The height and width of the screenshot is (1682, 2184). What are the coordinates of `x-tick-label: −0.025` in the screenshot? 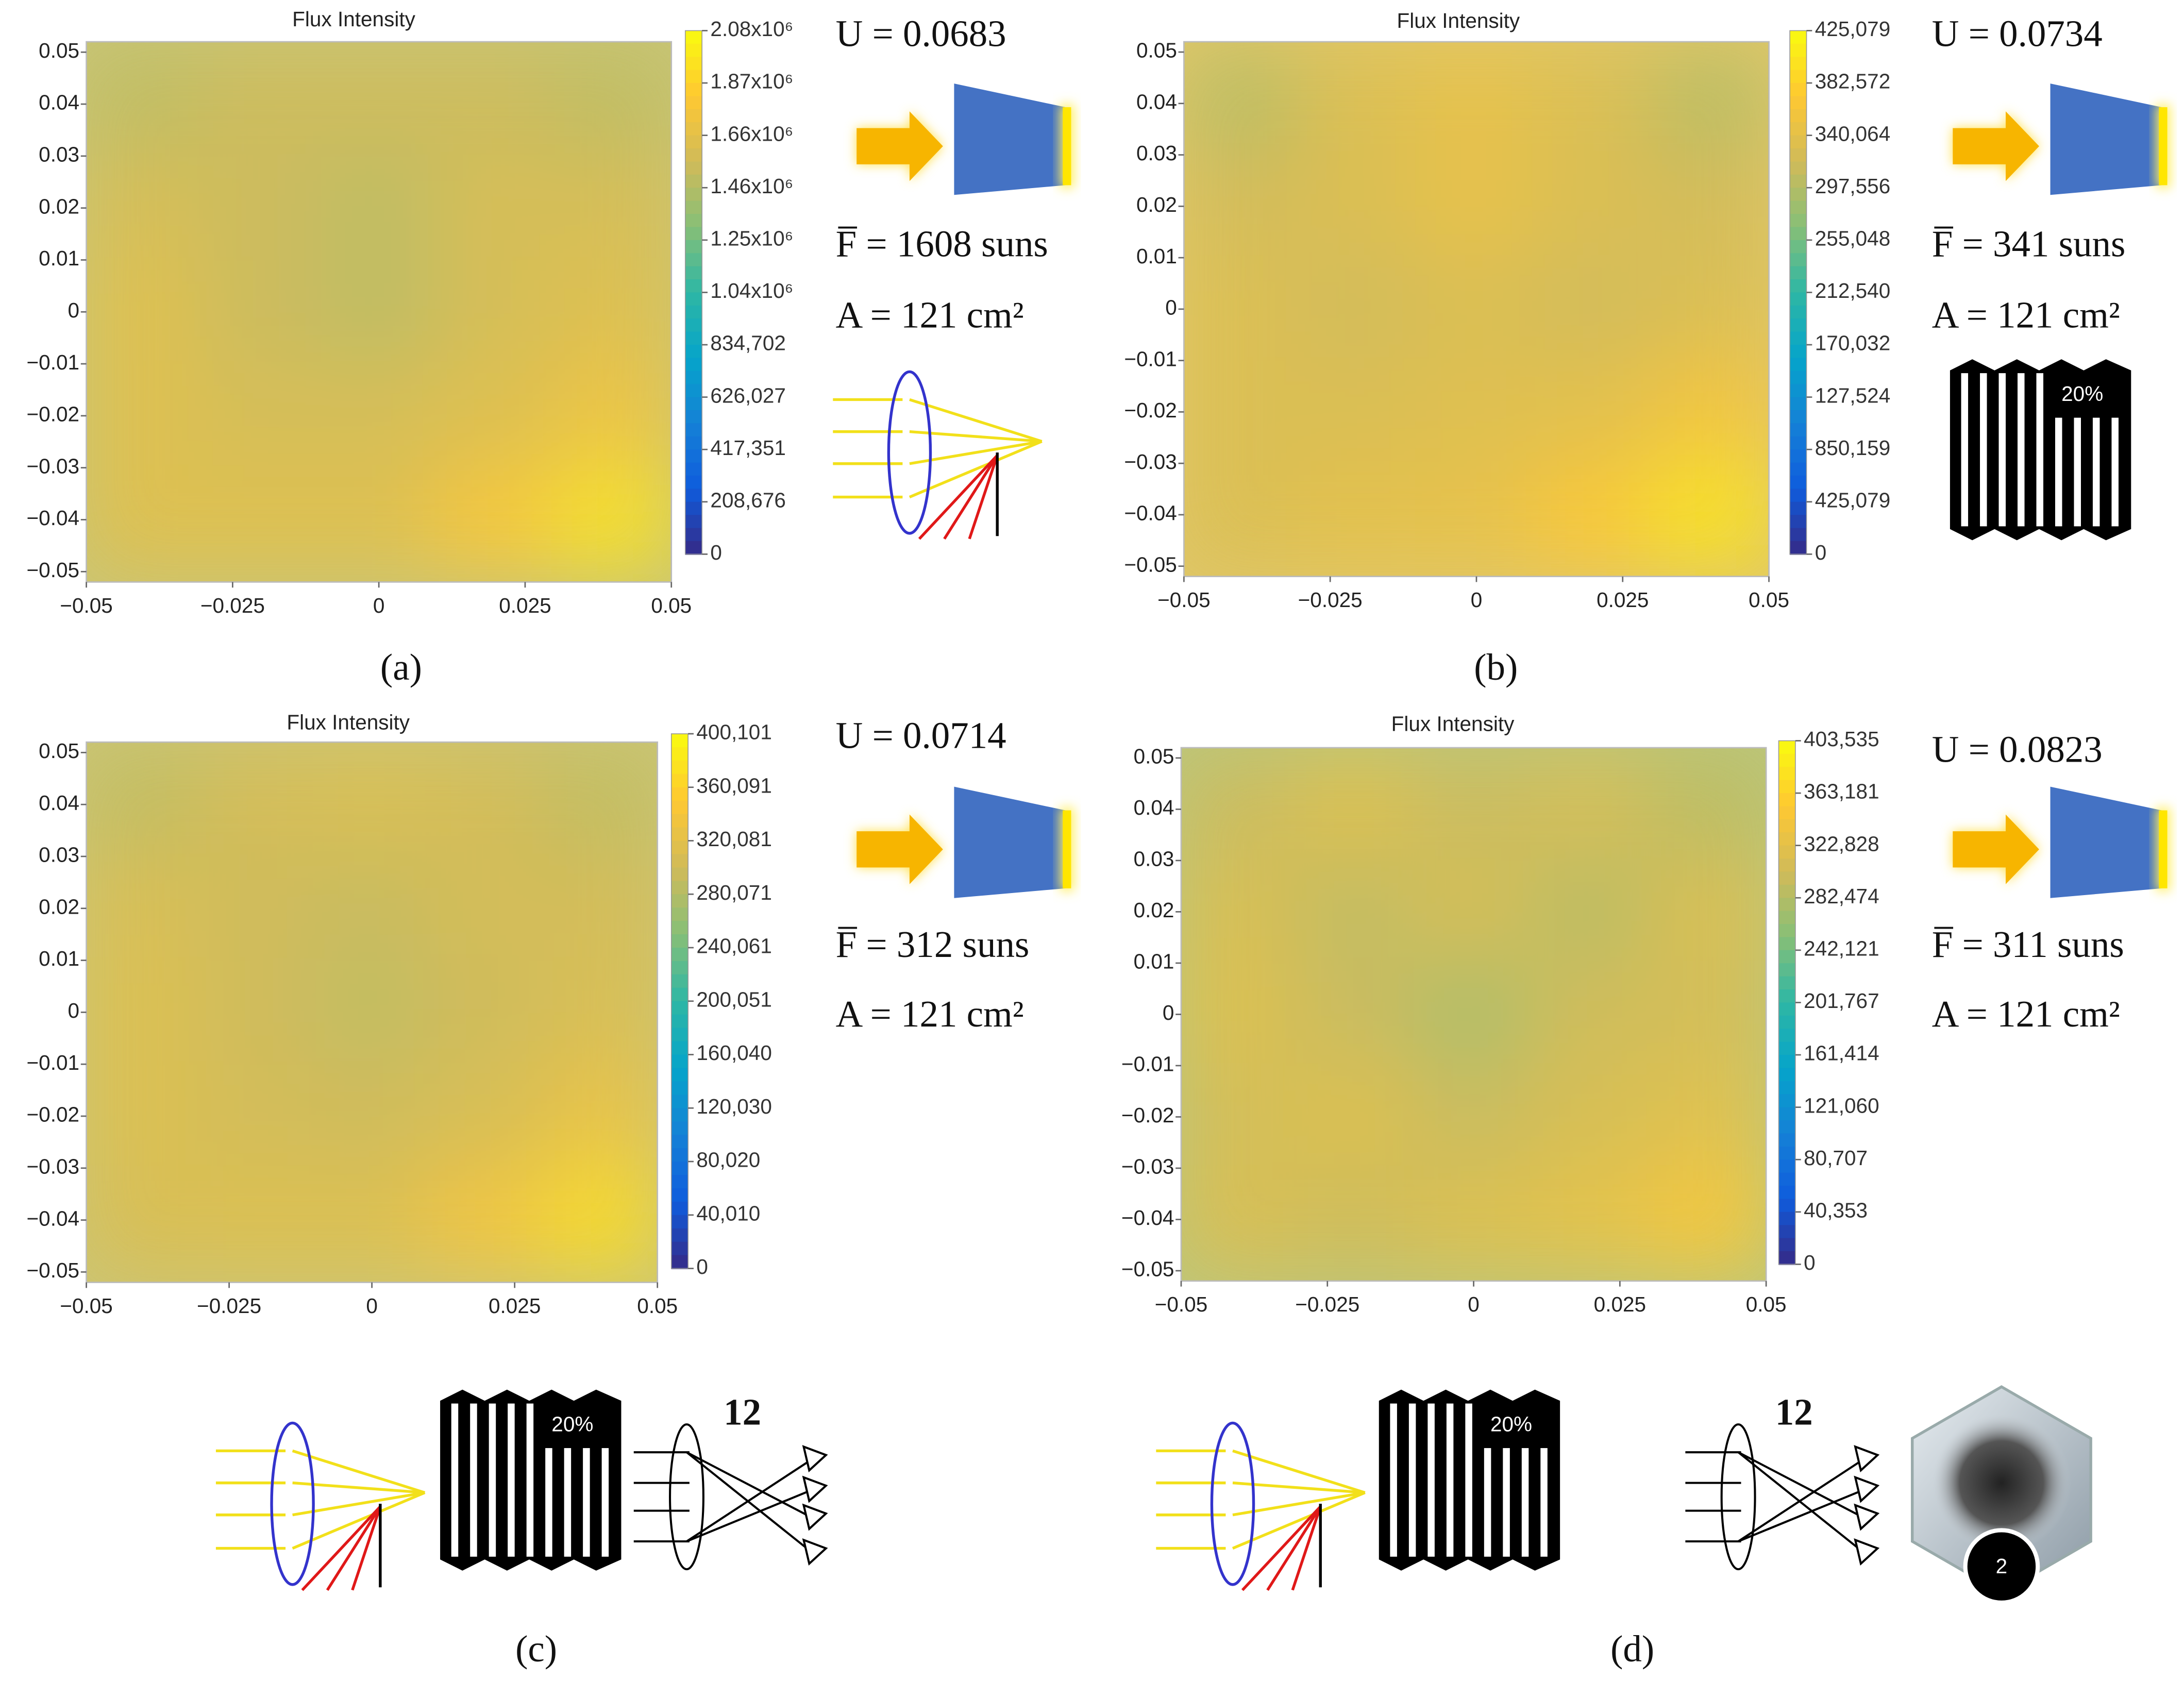 It's located at (1331, 600).